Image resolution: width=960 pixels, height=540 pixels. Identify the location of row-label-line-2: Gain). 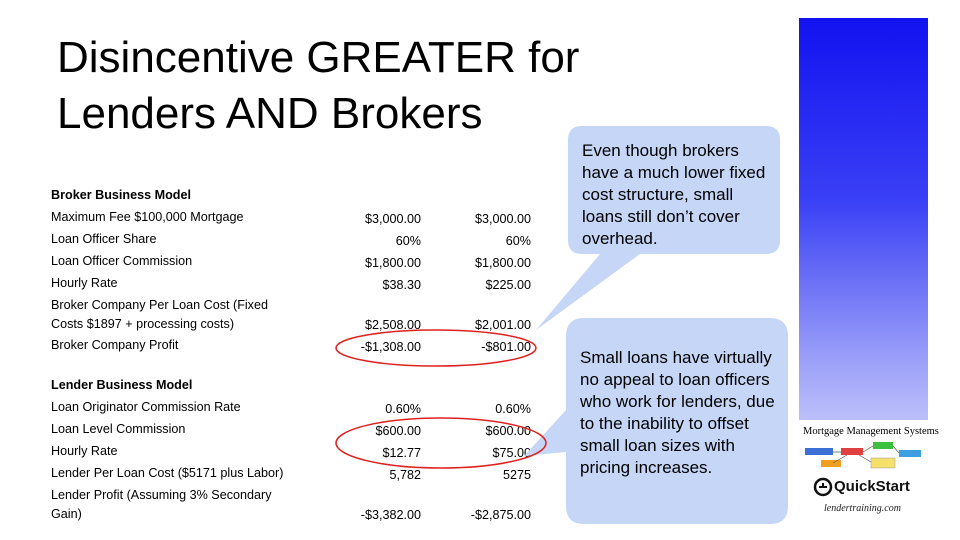
(66, 514).